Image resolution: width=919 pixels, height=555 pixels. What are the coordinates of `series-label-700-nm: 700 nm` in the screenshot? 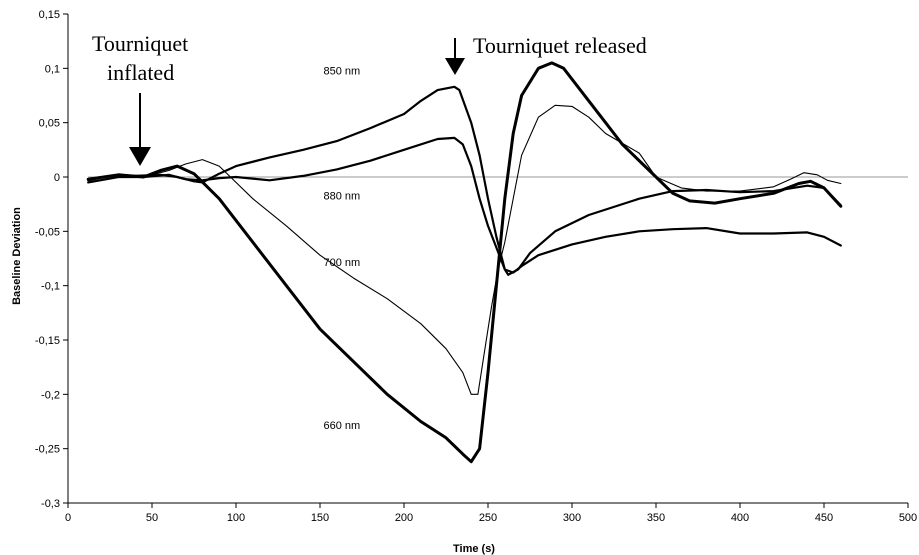 It's located at (341, 263).